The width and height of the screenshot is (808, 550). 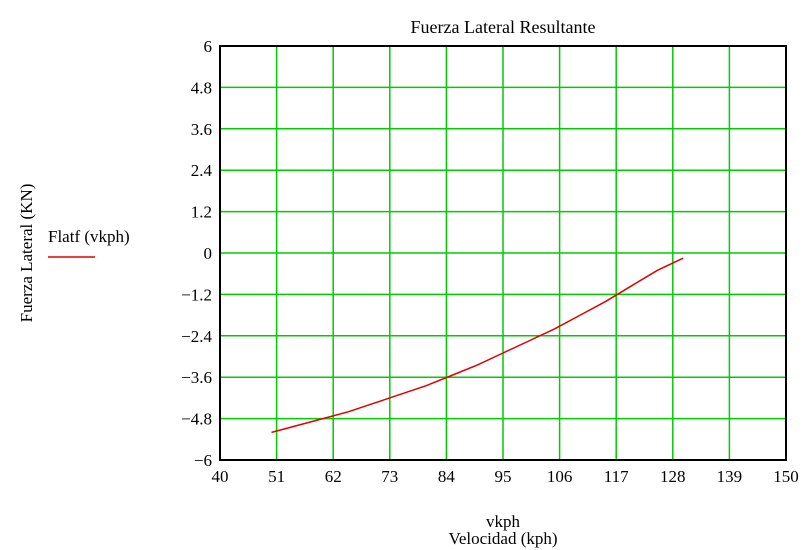 I want to click on legend-label: Flatf (vkph), so click(x=89, y=236).